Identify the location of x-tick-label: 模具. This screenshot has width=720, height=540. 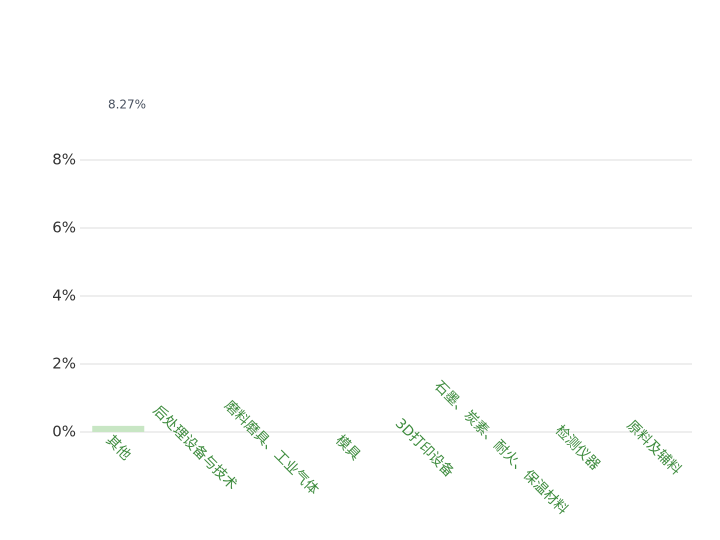
(347, 447).